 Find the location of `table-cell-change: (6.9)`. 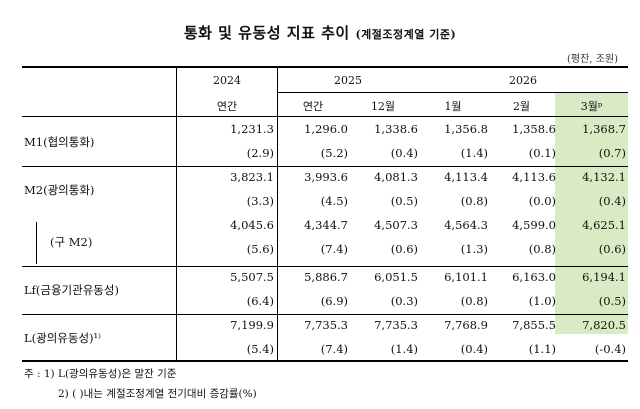

table-cell-change: (6.9) is located at coordinates (334, 301).